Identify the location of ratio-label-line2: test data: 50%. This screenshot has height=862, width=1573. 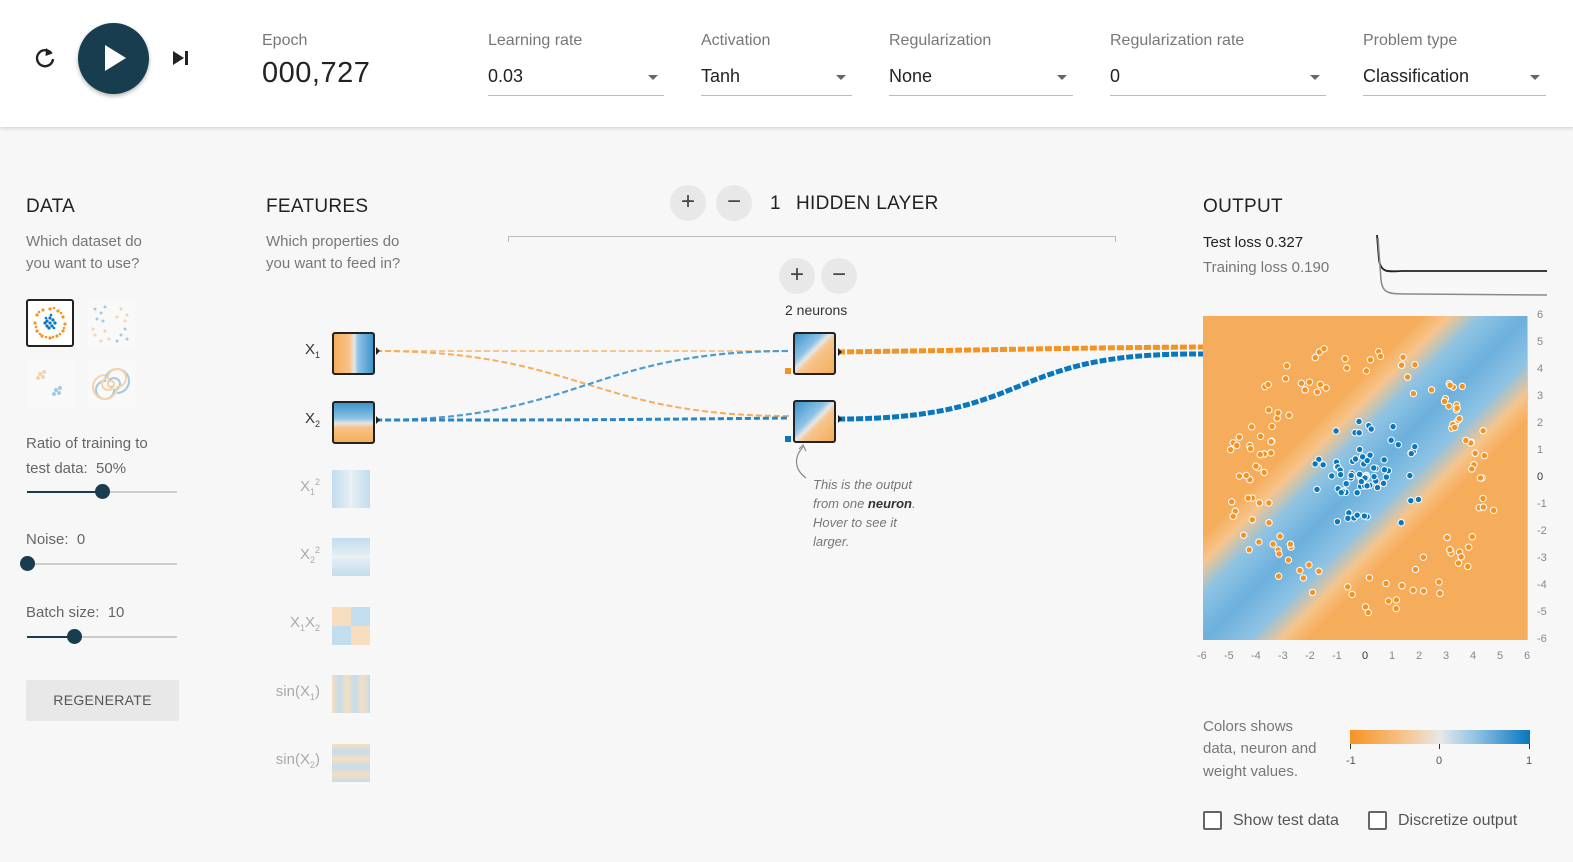
(76, 468).